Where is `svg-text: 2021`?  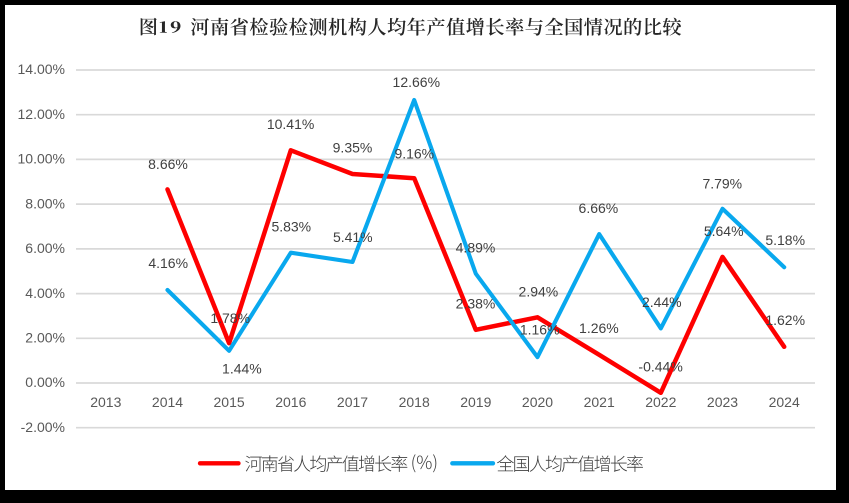 svg-text: 2021 is located at coordinates (599, 402).